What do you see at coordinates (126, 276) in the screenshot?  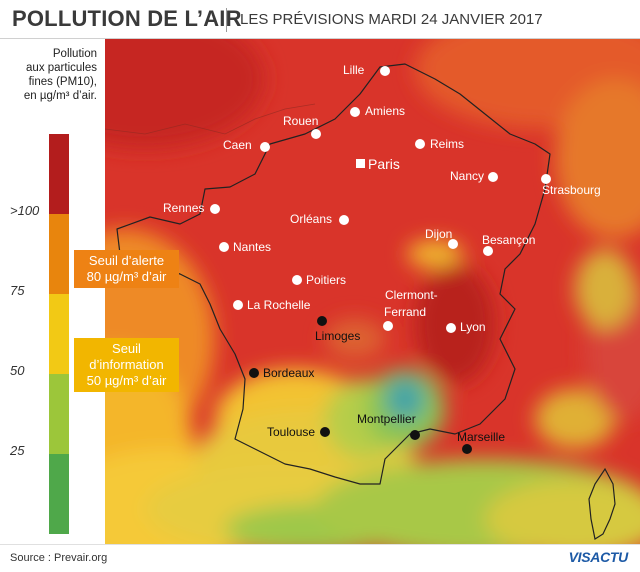 I see `threshold-alert-line2: 80 µg/m³ d’air` at bounding box center [126, 276].